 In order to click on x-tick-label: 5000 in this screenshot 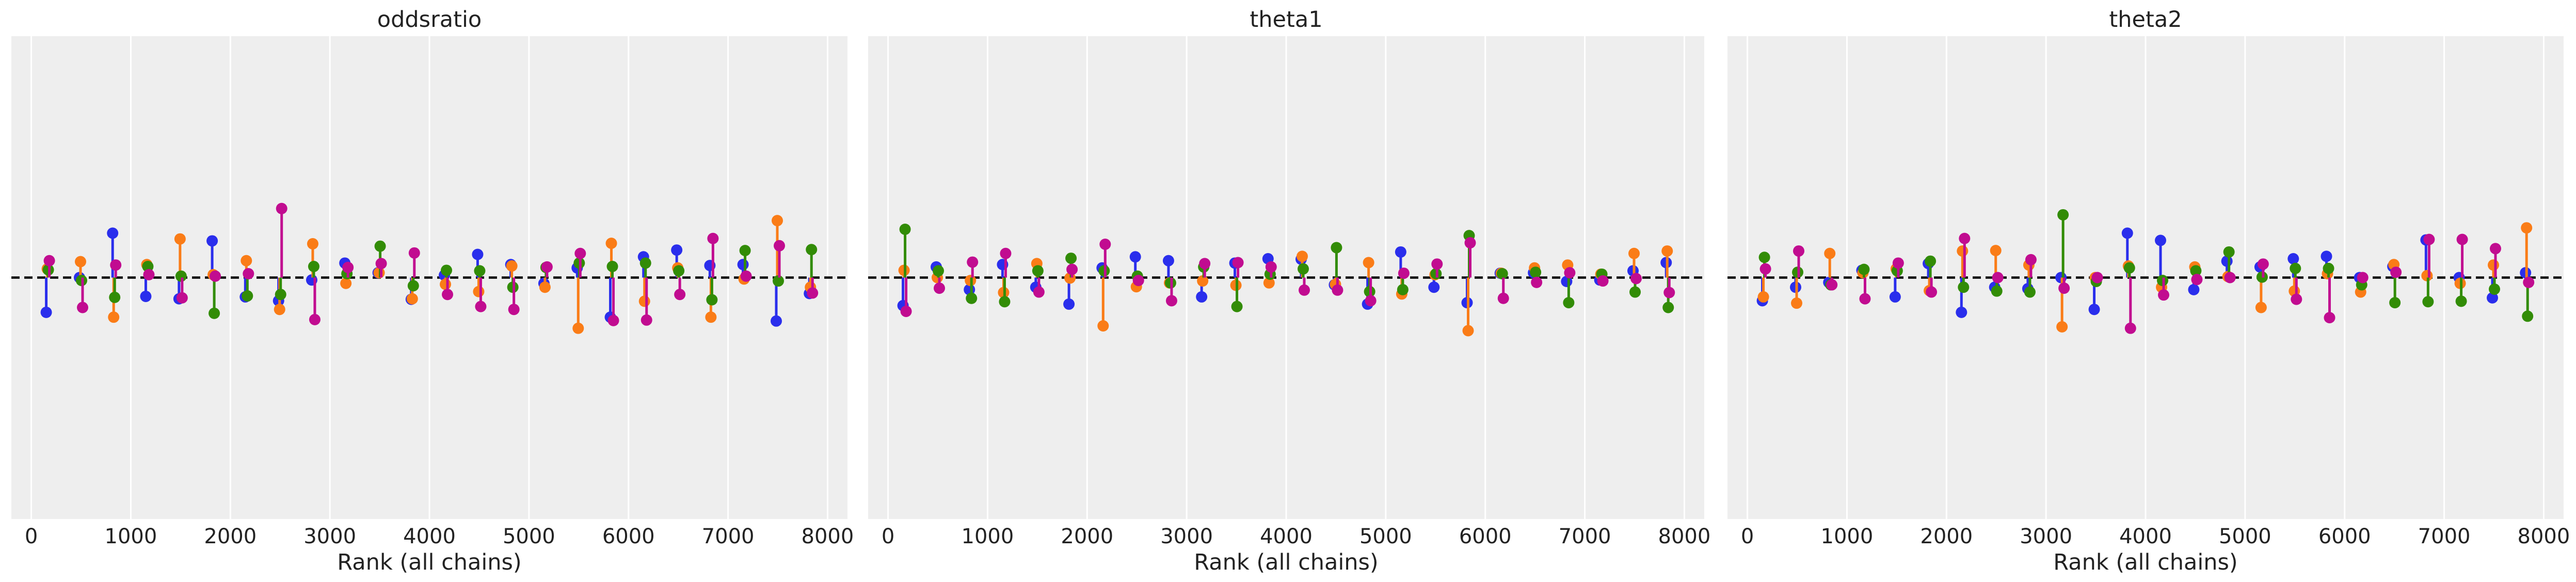, I will do `click(529, 536)`.